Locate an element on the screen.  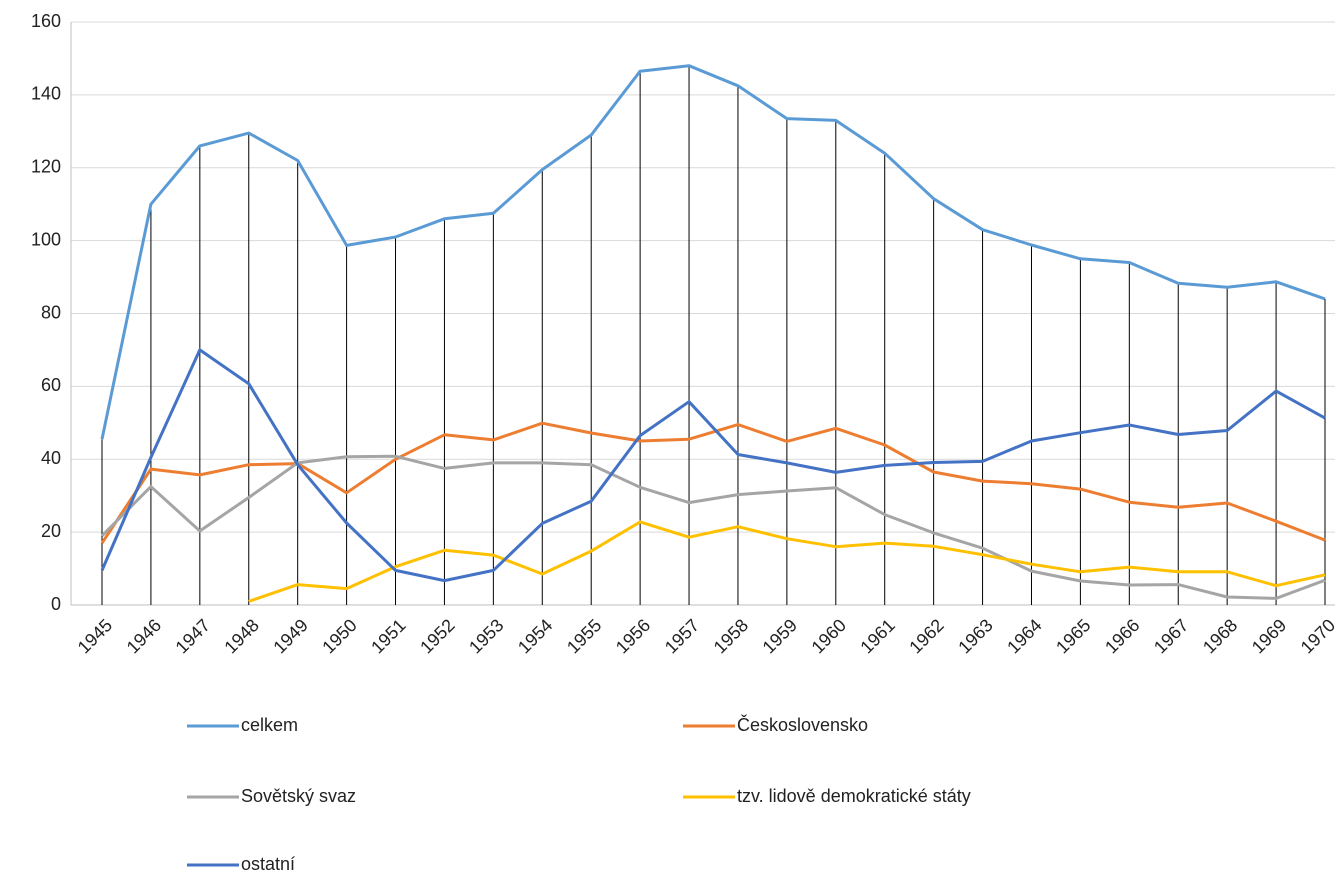
x-tick-label: 1959 is located at coordinates (780, 636).